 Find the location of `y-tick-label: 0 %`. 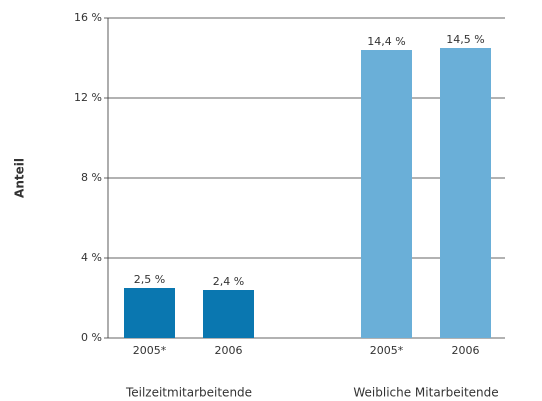

y-tick-label: 0 % is located at coordinates (91, 337).